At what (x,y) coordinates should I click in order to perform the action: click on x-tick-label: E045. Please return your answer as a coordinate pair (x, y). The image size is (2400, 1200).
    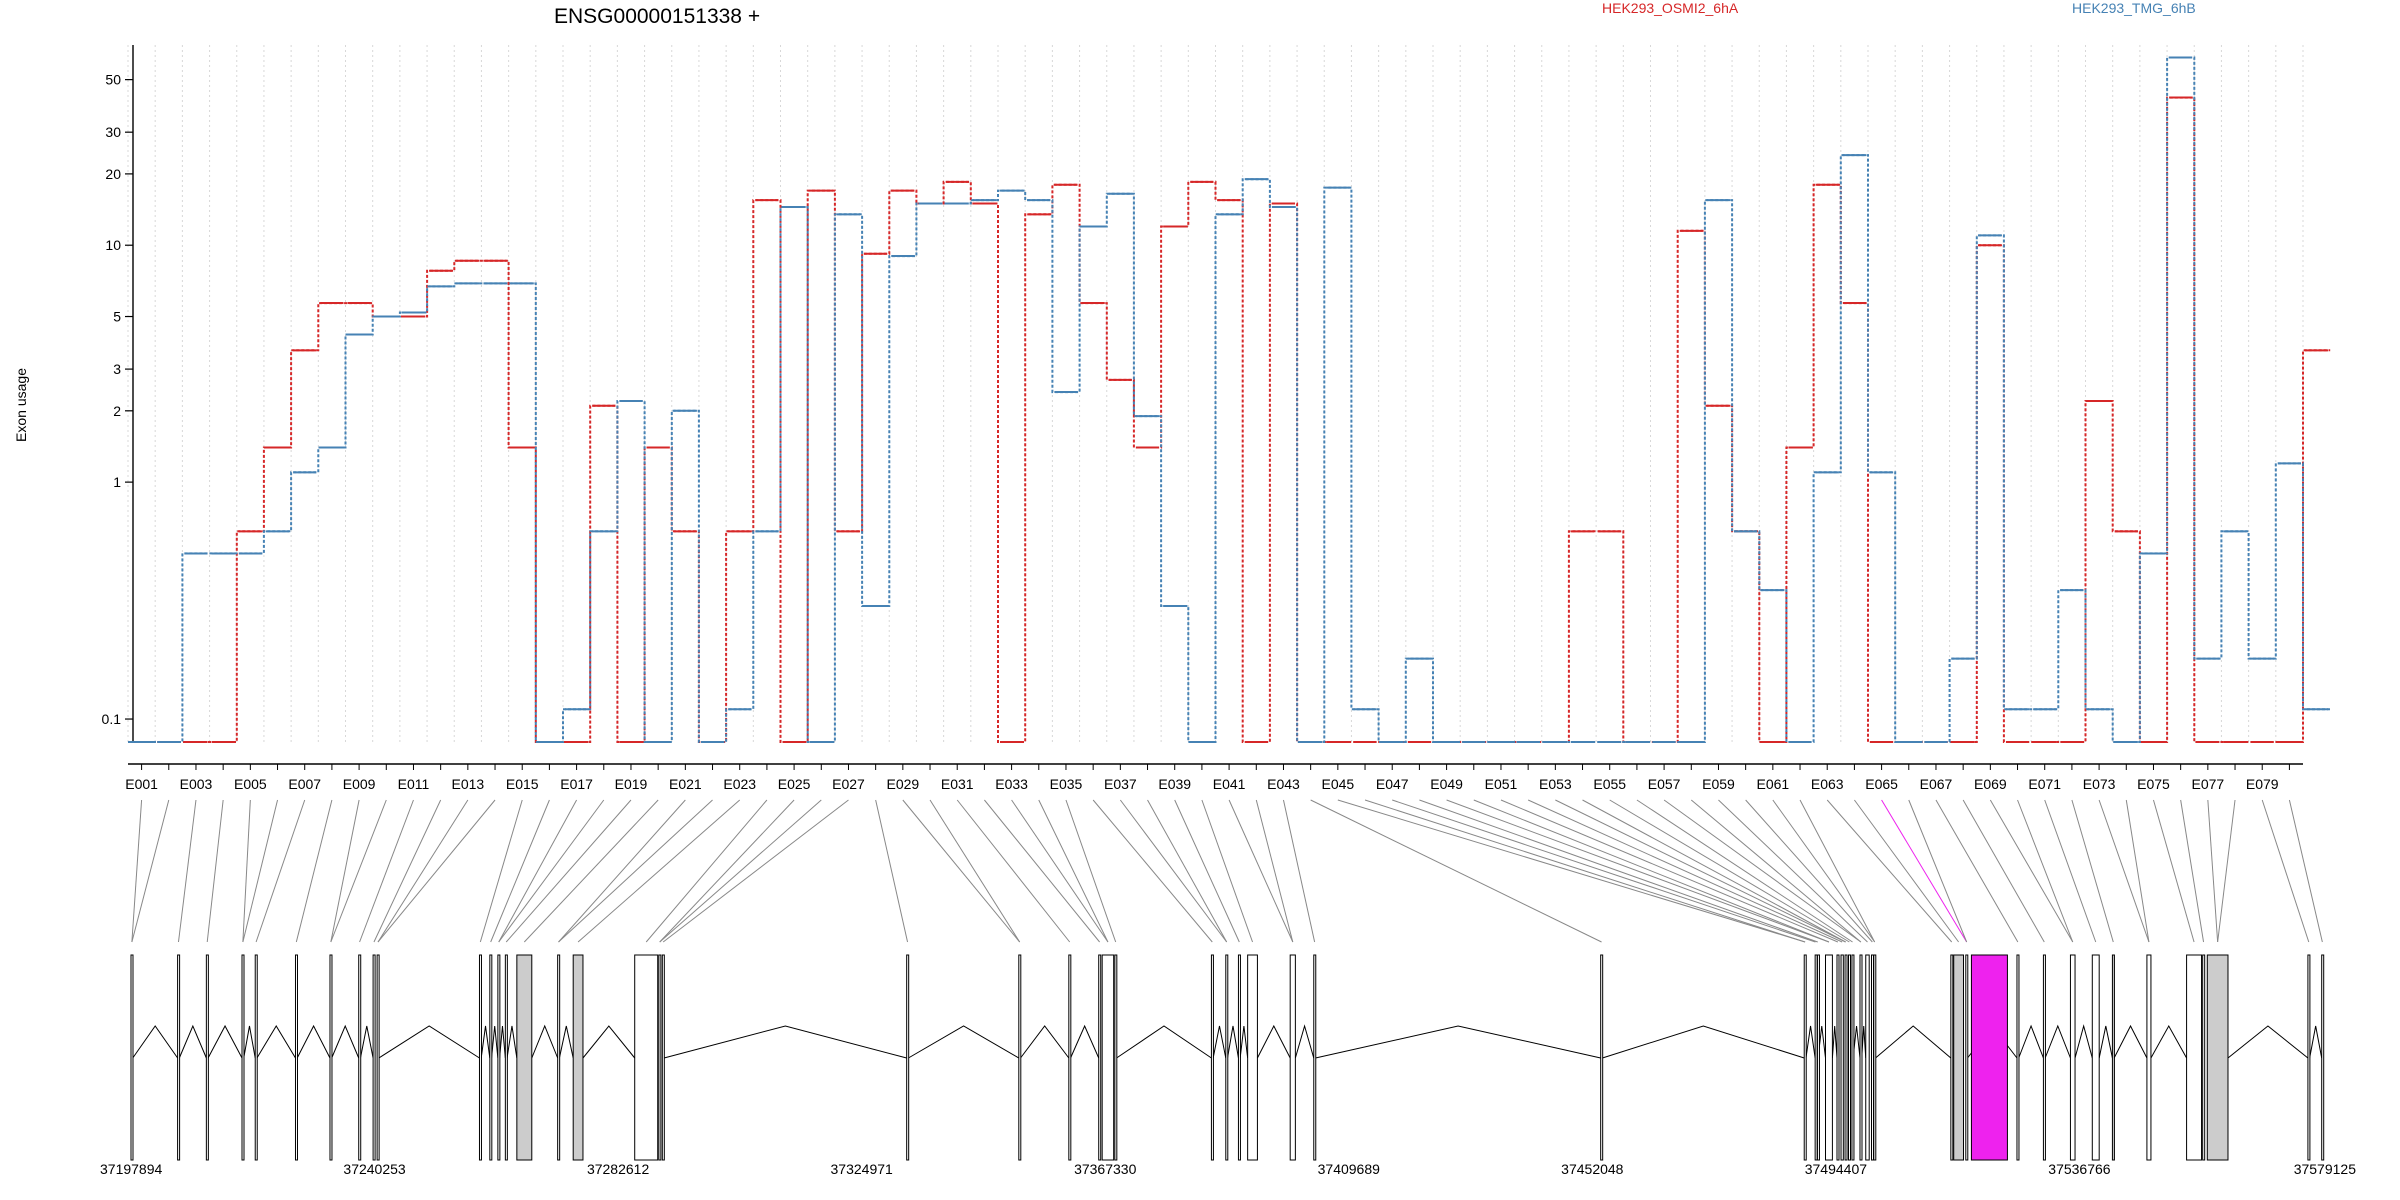
    Looking at the image, I should click on (1337, 784).